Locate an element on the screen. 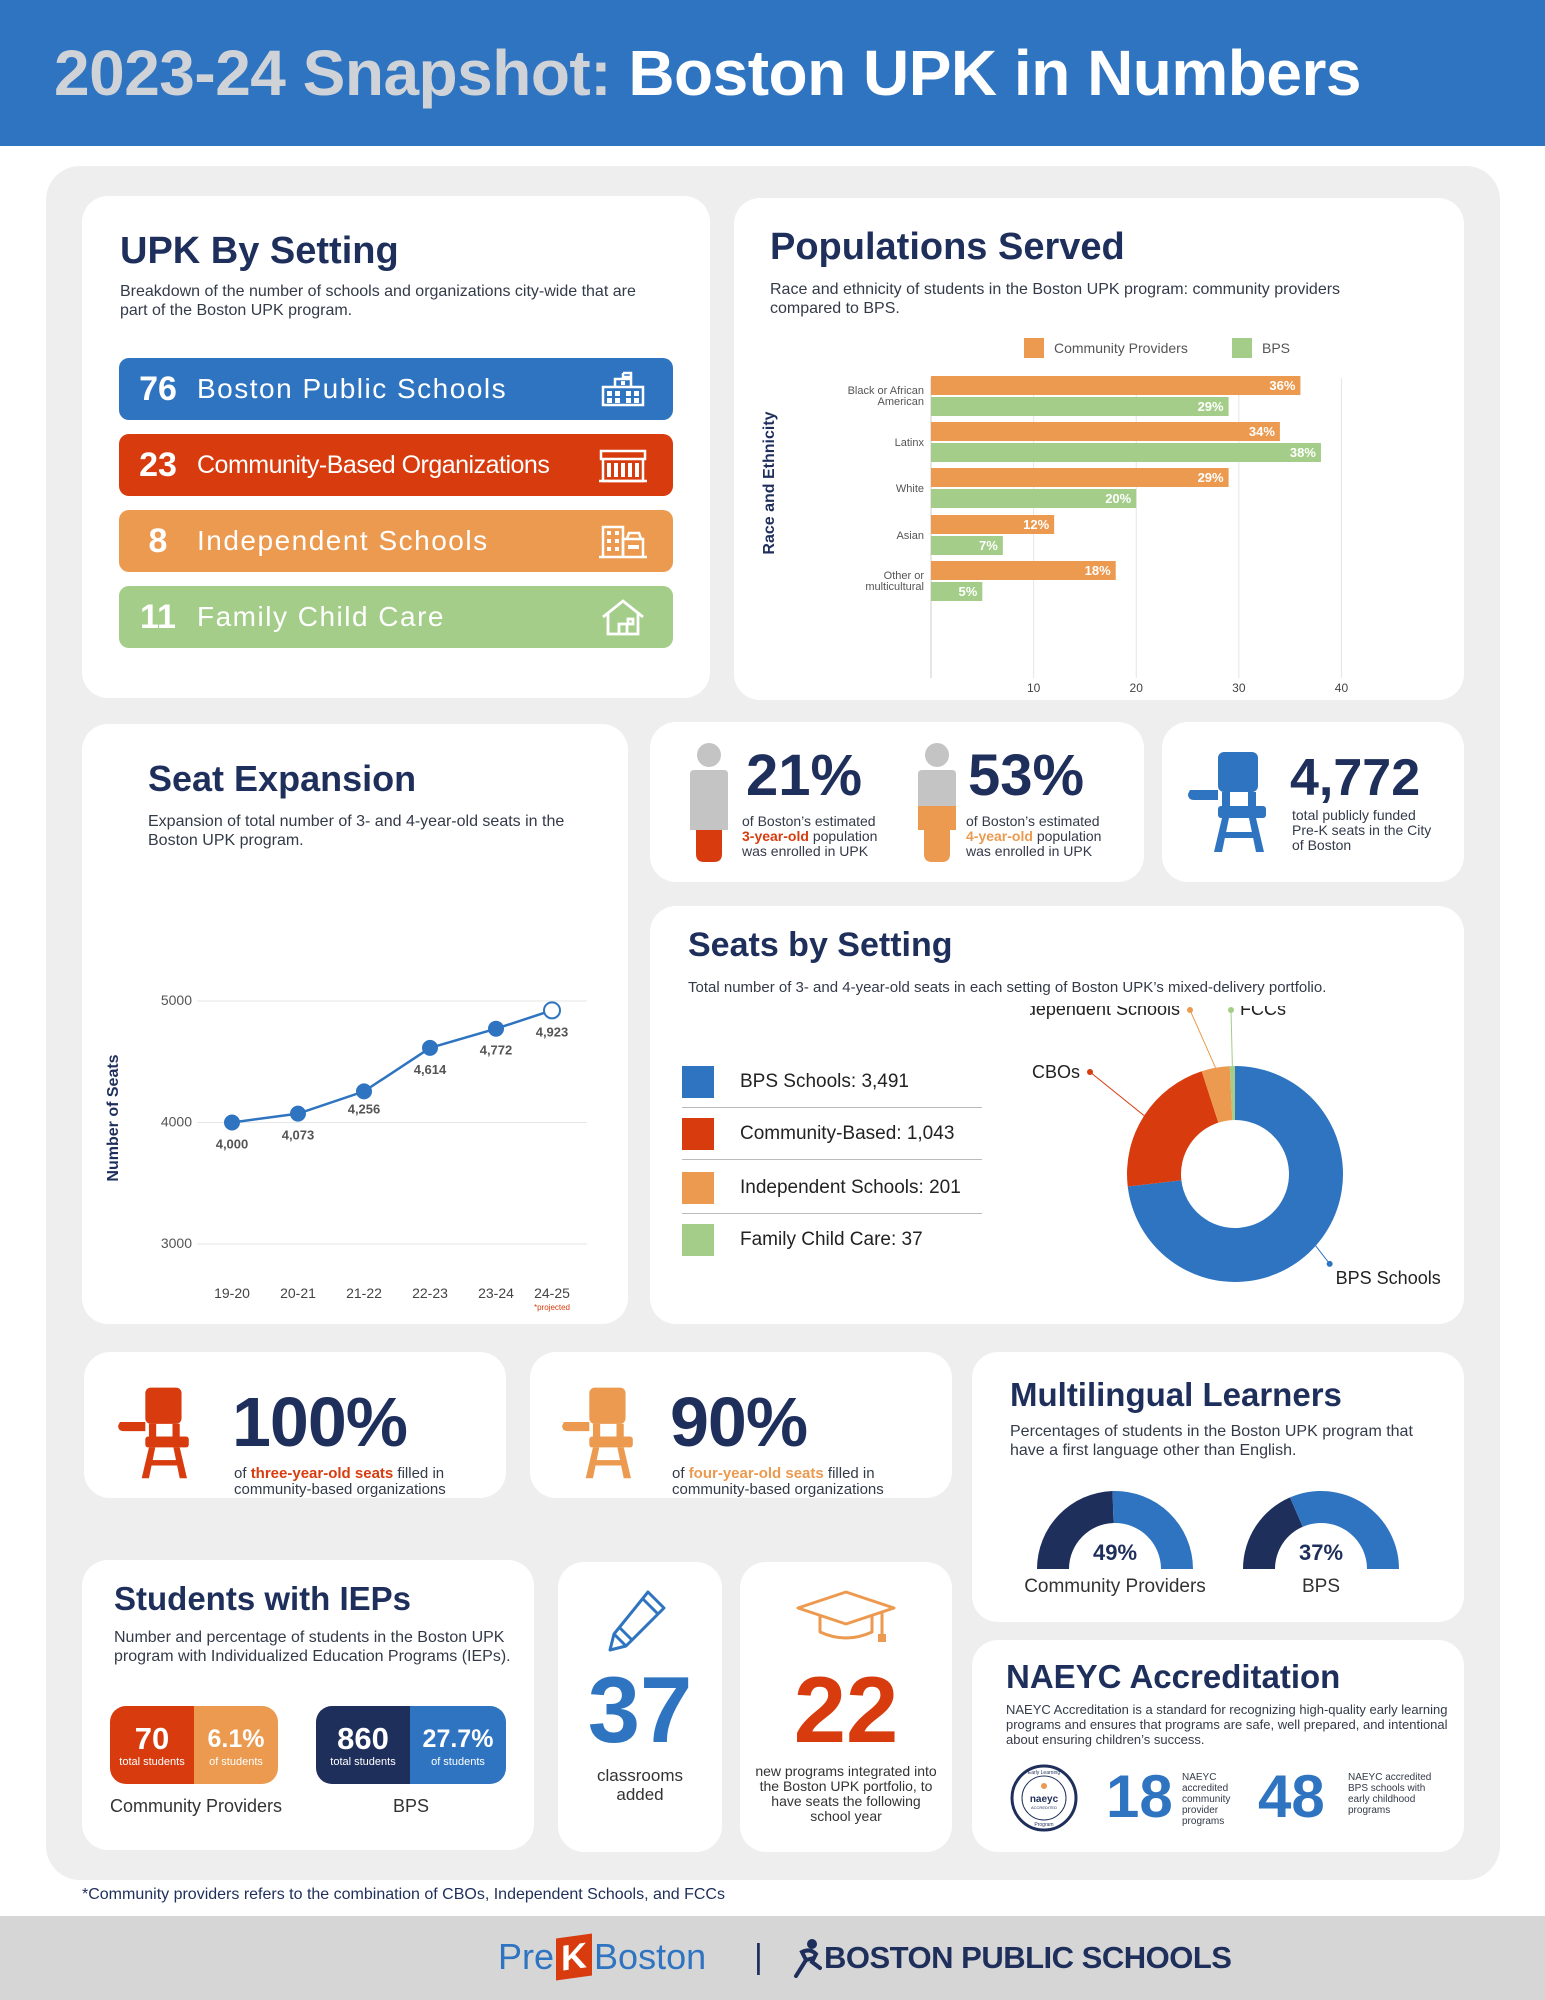  setting-bar-cbo: 23 Community-Based Organizations is located at coordinates (396, 465).